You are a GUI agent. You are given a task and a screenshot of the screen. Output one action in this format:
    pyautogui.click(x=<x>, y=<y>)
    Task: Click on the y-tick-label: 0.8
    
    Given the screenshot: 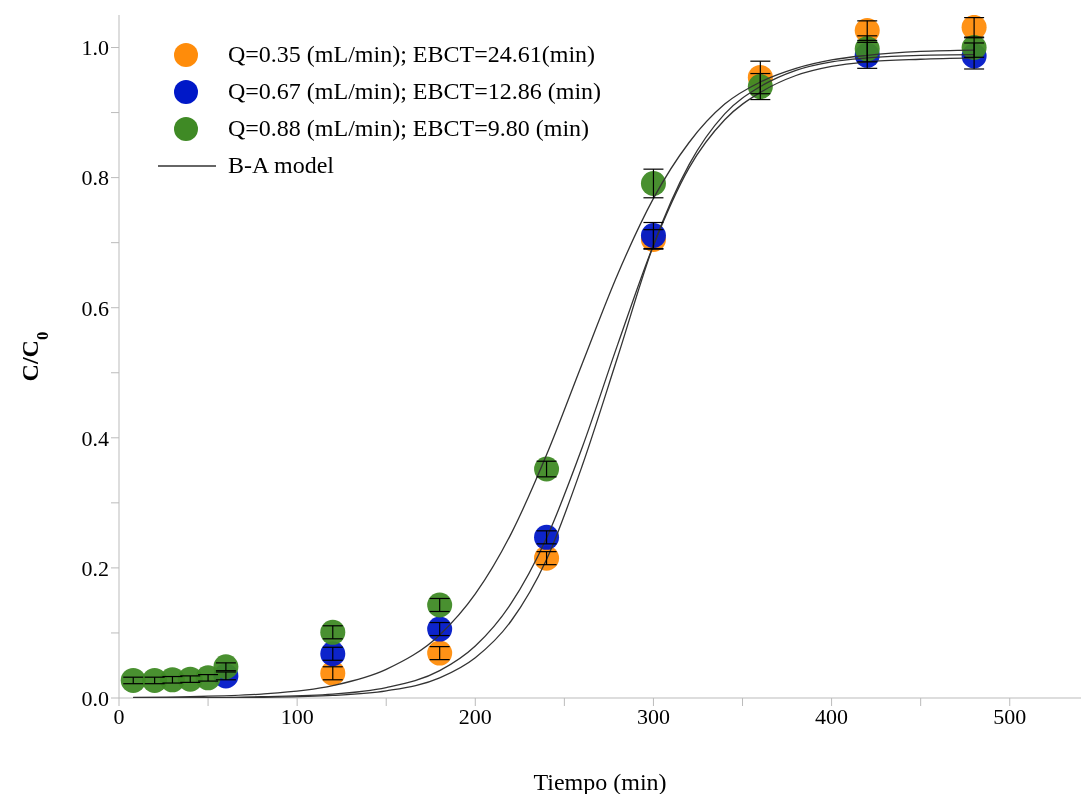 What is the action you would take?
    pyautogui.click(x=95, y=178)
    